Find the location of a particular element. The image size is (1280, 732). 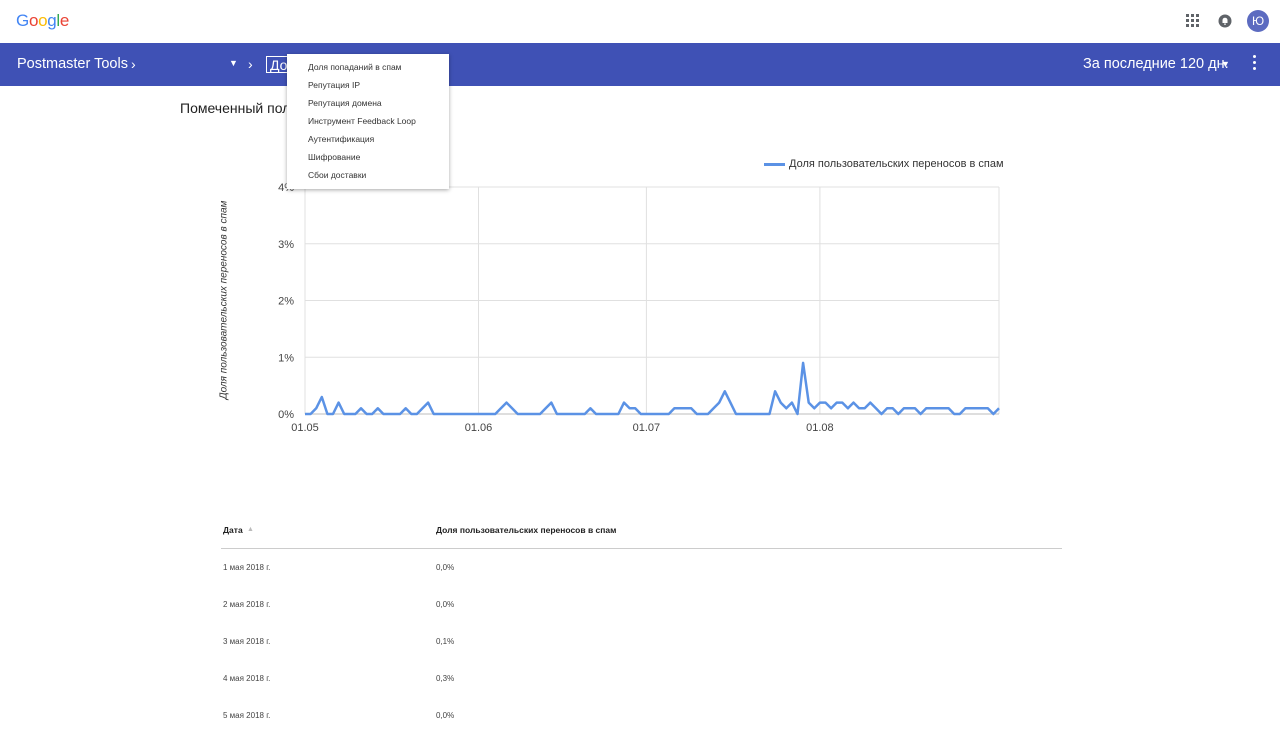

column-header-spam-rate: Доля пользовательских переносов в спам is located at coordinates (526, 530).